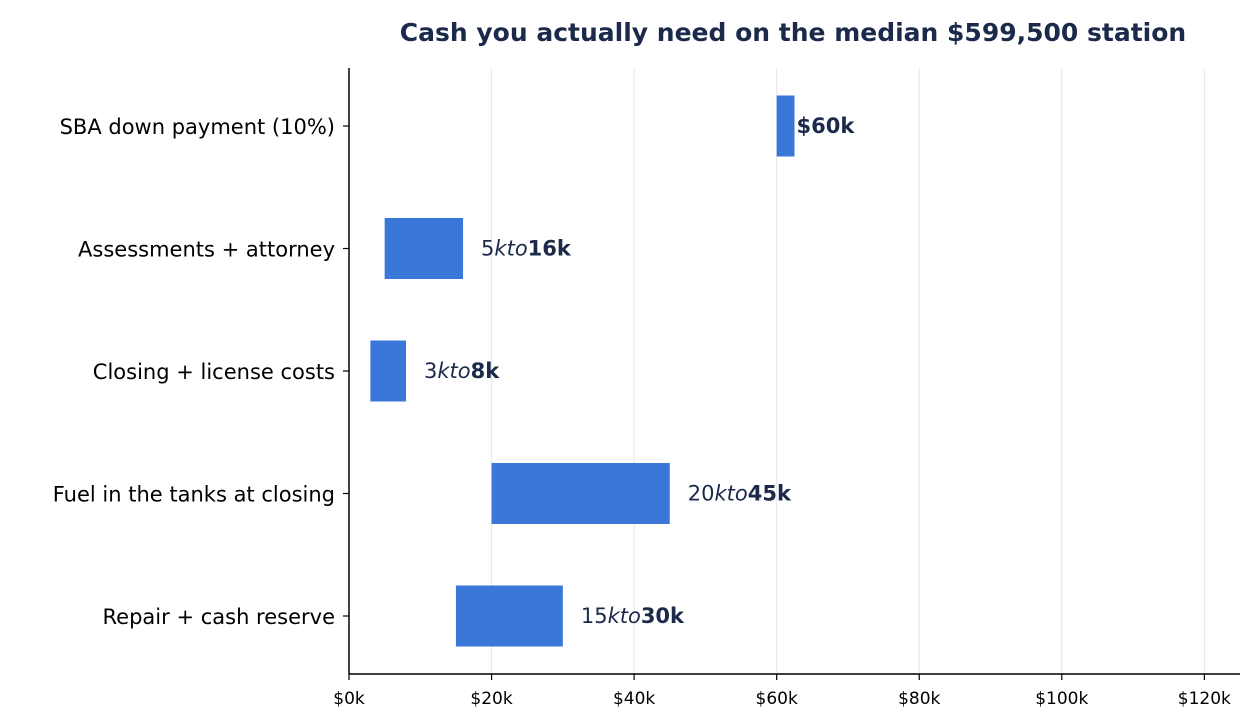 This screenshot has width=1260, height=728. What do you see at coordinates (770, 494) in the screenshot?
I see `data-label-part: 45k` at bounding box center [770, 494].